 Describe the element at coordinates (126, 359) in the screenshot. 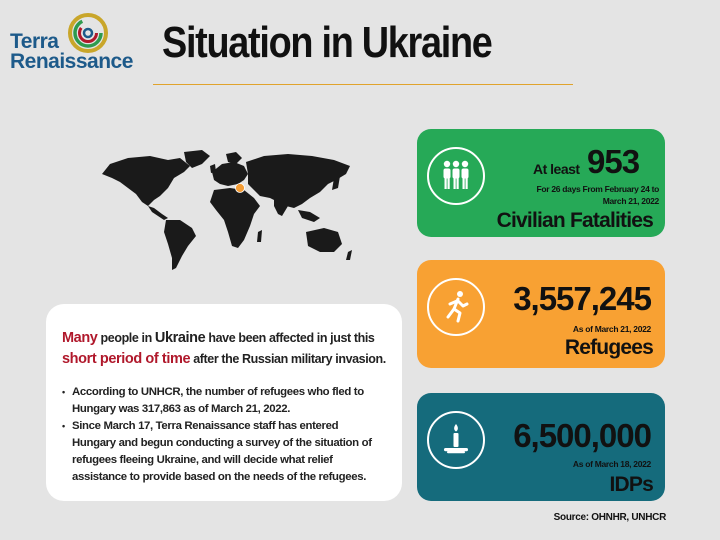

I see `highlight-short-period: short period of time` at that location.